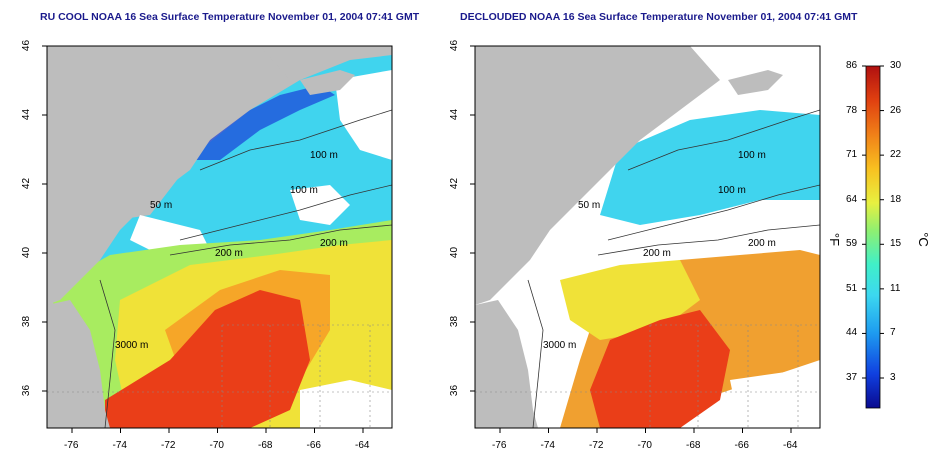  What do you see at coordinates (896, 155) in the screenshot?
I see `celsius-tick-label: 22` at bounding box center [896, 155].